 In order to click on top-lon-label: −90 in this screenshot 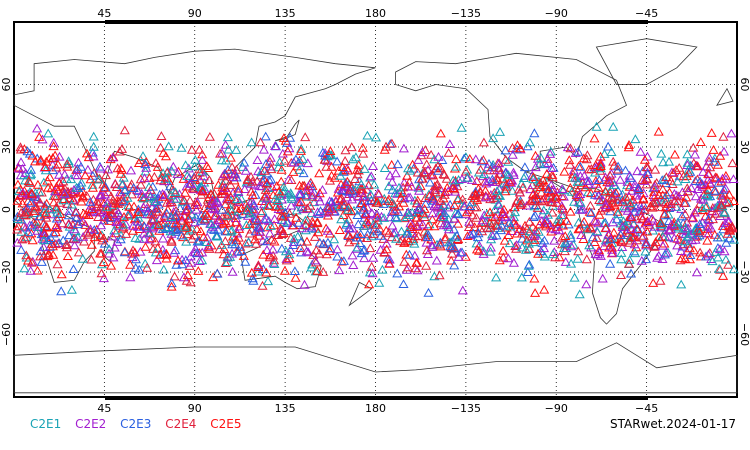, I will do `click(556, 13)`.